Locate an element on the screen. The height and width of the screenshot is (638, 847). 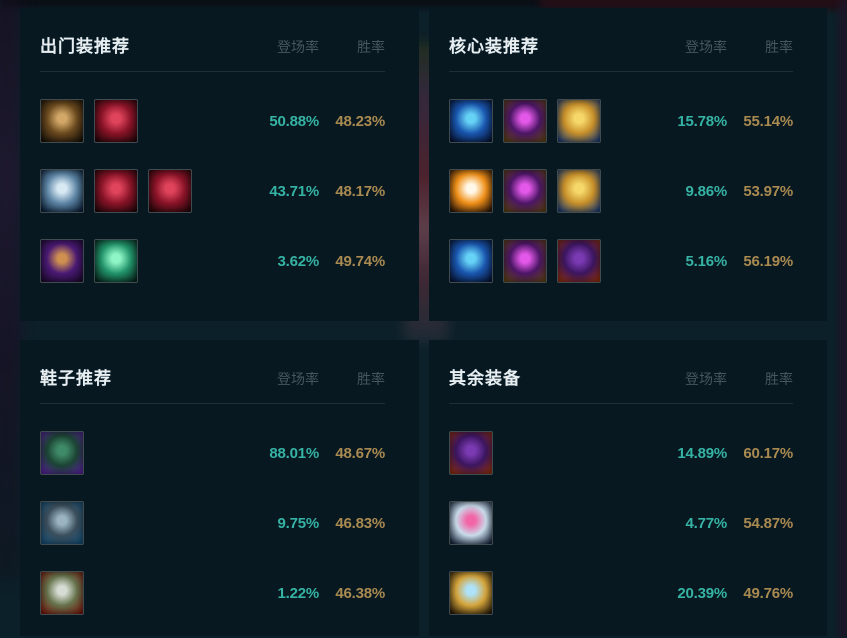
build-row: 15.78% 55.14% is located at coordinates (621, 121).